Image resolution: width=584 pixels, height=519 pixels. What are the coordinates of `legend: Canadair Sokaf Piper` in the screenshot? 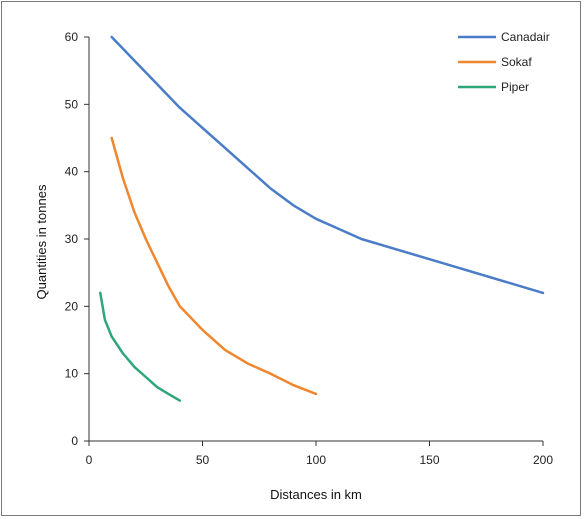 It's located at (504, 62).